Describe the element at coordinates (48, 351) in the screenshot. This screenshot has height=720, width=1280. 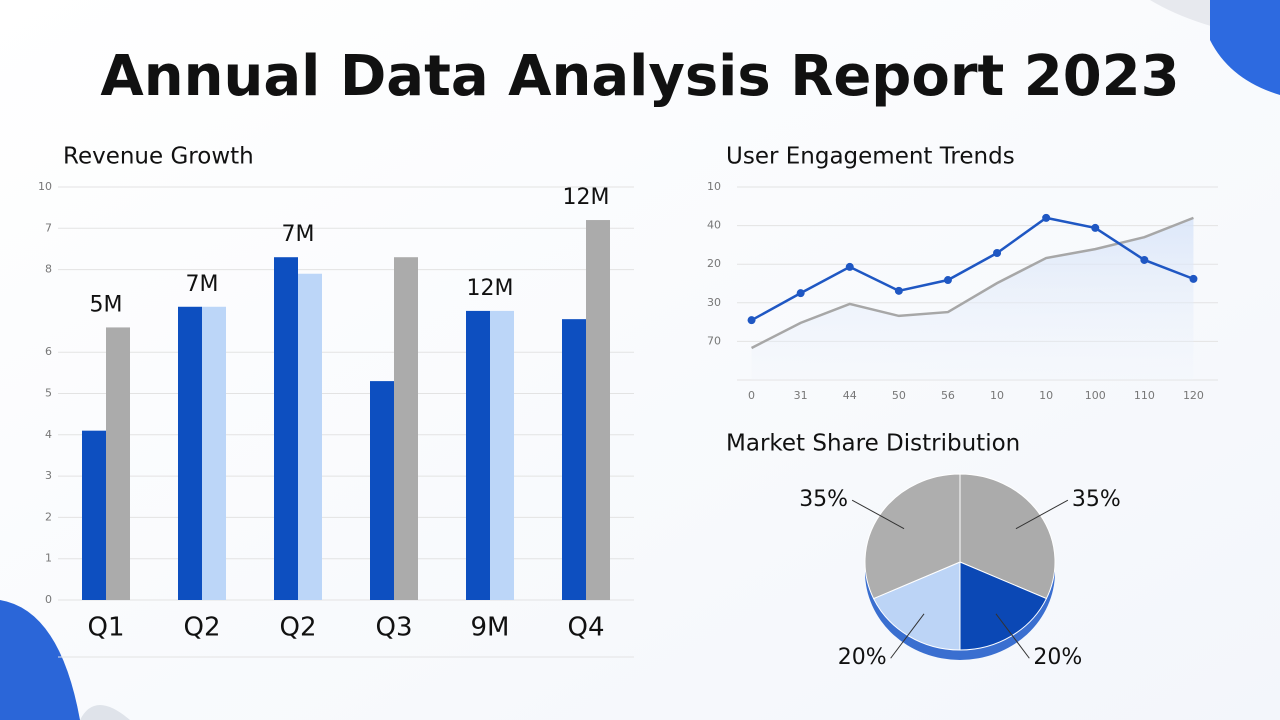
I see `y-tick-label: 6` at that location.